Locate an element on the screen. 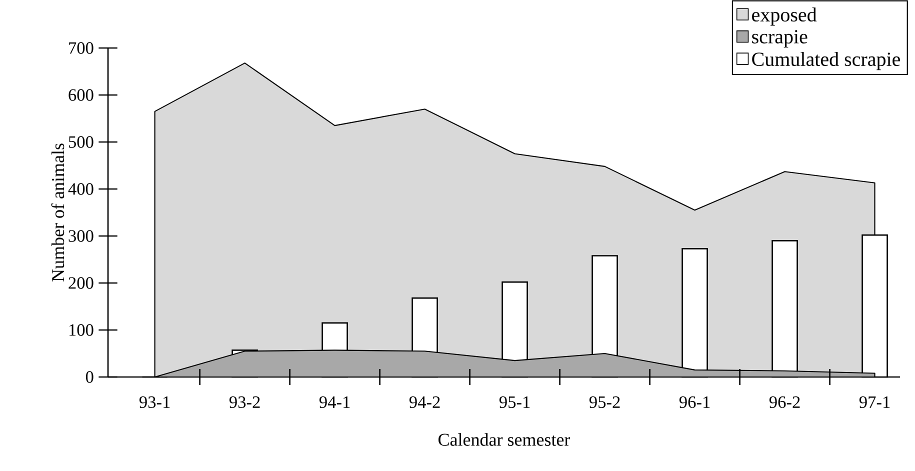 The image size is (915, 471). x-tick-label: 95-2 is located at coordinates (604, 402).